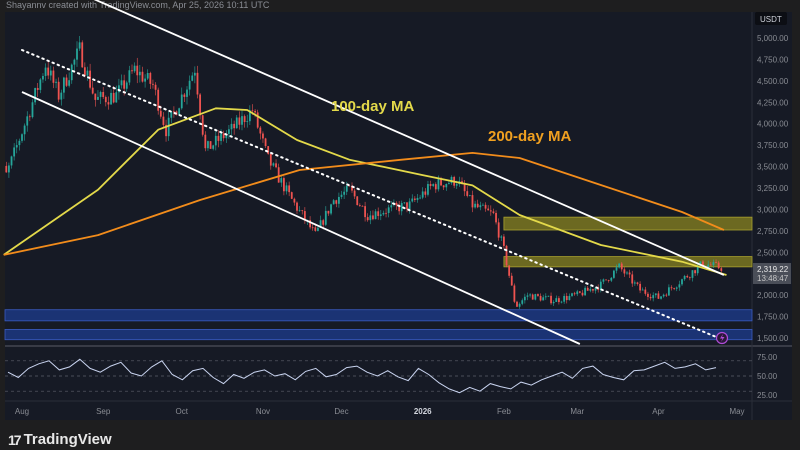 The height and width of the screenshot is (450, 800). I want to click on price-tick-label: 3,750.00, so click(773, 145).